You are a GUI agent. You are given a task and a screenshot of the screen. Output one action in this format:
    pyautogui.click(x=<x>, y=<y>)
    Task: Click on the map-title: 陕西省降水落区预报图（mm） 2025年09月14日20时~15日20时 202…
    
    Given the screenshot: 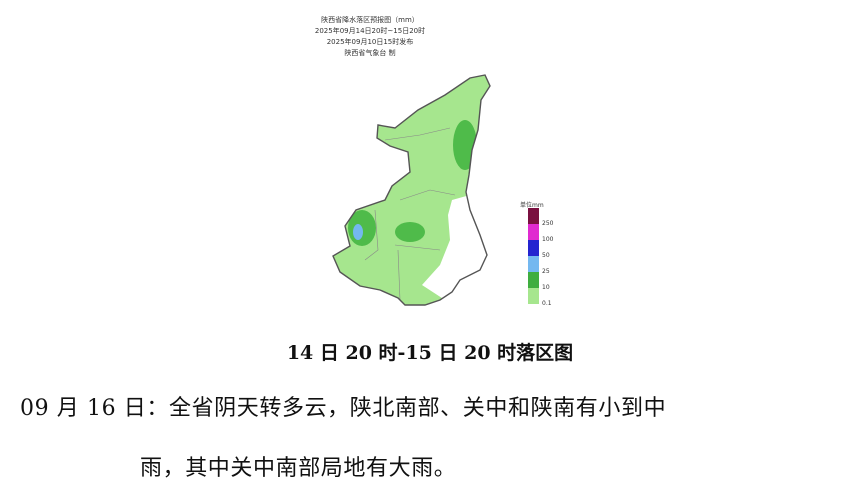 What is the action you would take?
    pyautogui.click(x=370, y=37)
    